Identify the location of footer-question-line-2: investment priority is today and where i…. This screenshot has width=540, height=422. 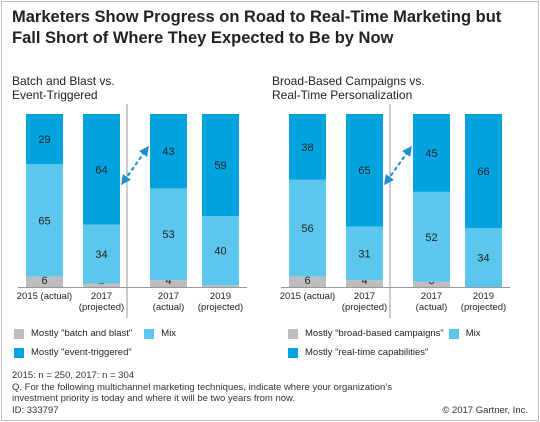
(154, 398).